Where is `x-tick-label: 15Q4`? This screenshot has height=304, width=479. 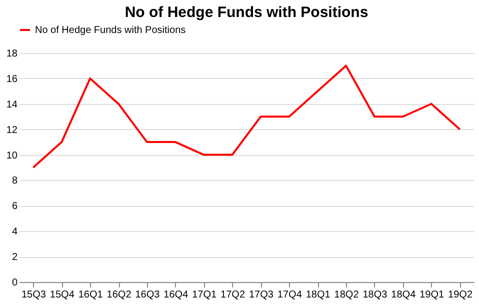 x-tick-label: 15Q4 is located at coordinates (62, 295).